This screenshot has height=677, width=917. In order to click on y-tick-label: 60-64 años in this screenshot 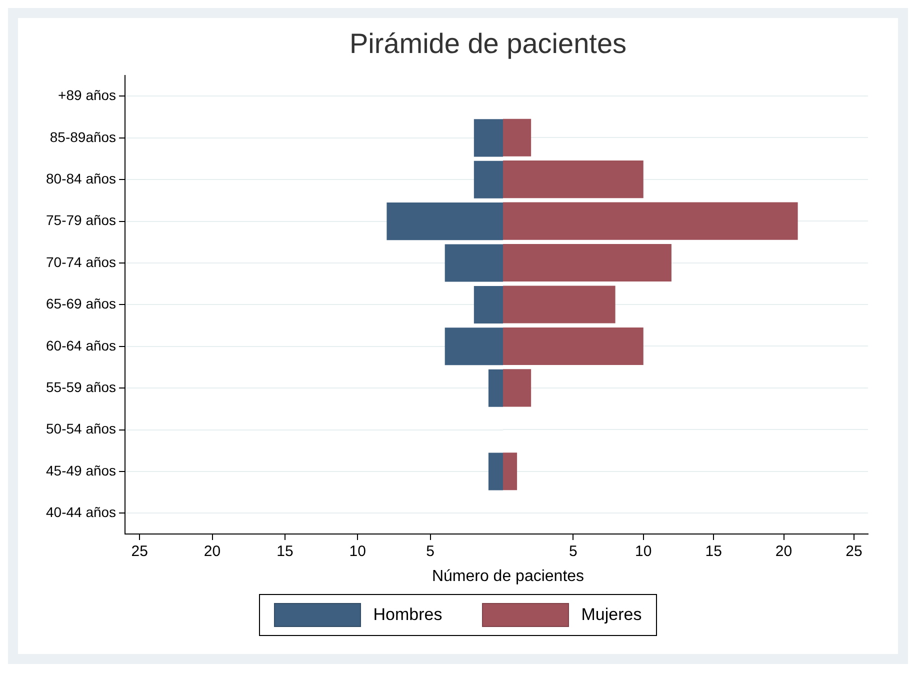, I will do `click(81, 345)`.